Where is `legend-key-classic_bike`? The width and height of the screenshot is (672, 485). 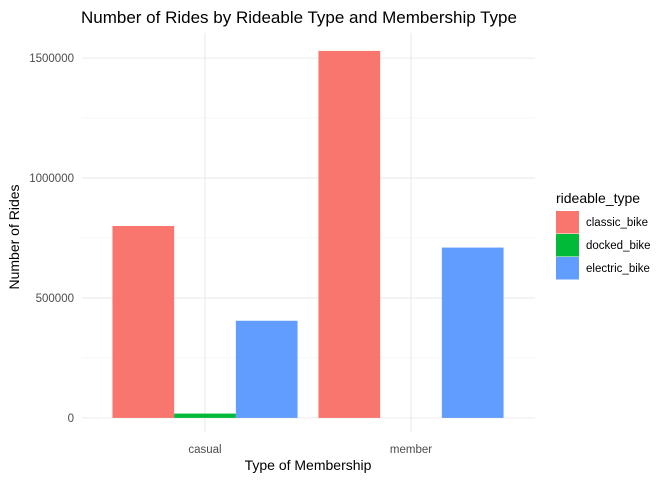 legend-key-classic_bike is located at coordinates (567, 222).